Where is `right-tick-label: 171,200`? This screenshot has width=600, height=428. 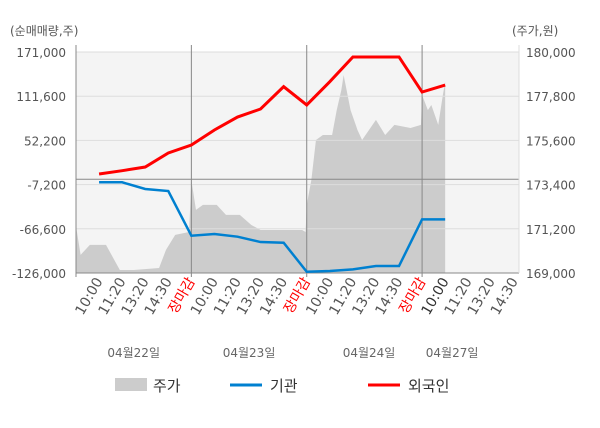
right-tick-label: 171,200 is located at coordinates (551, 230).